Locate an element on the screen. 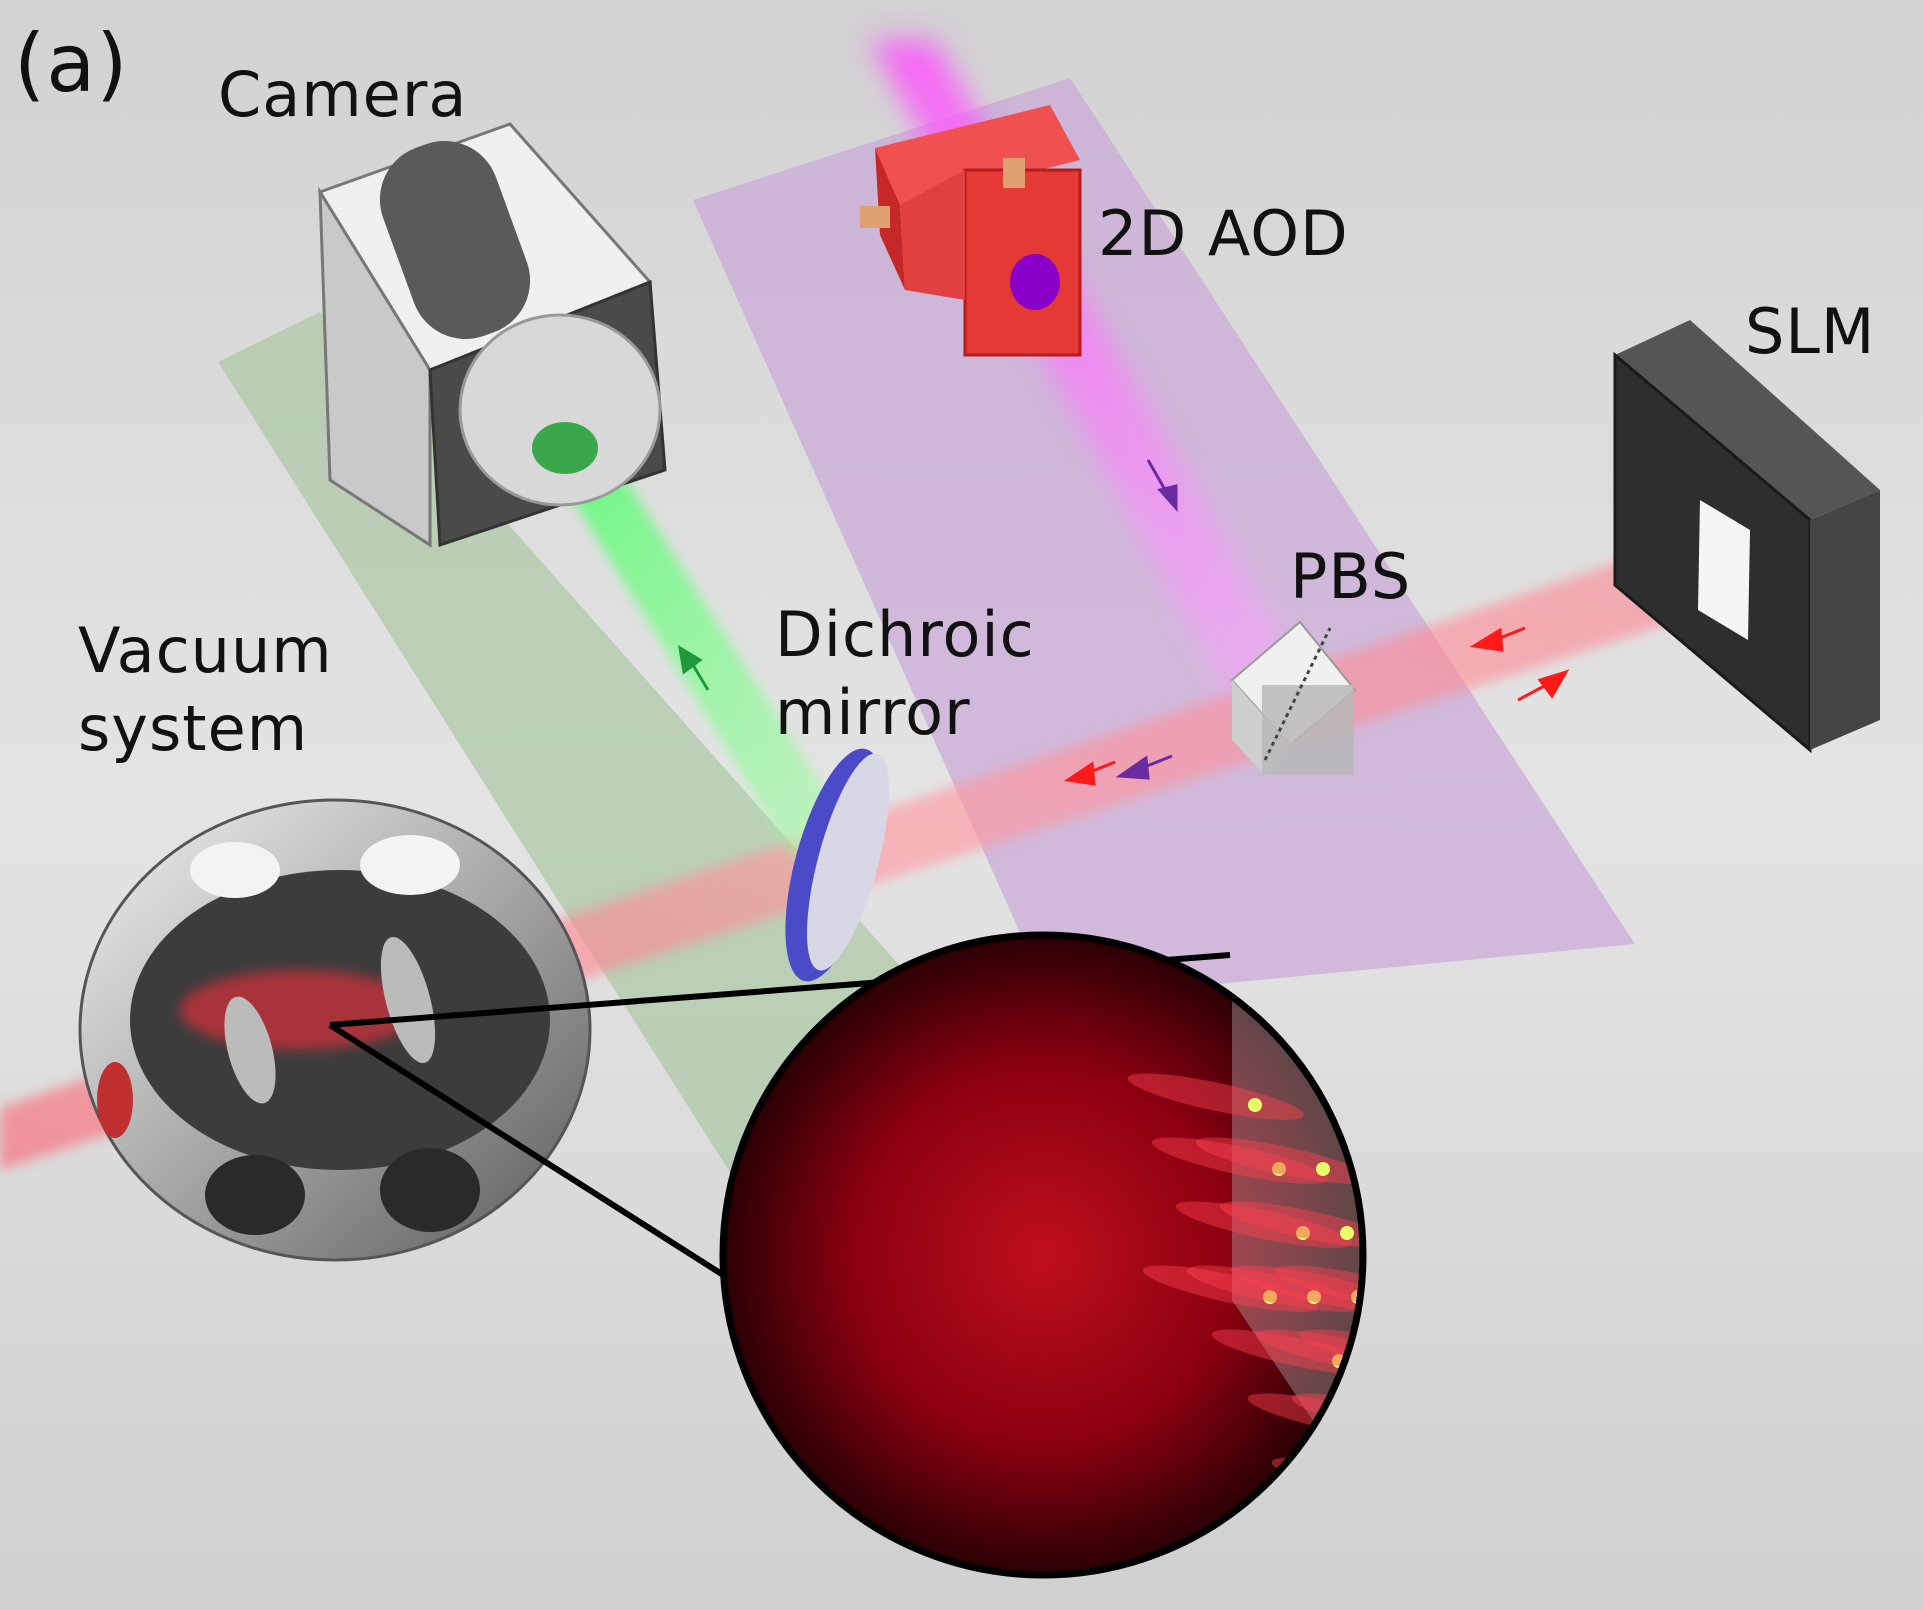 The image size is (1923, 1610). aod-device is located at coordinates (971, 231).